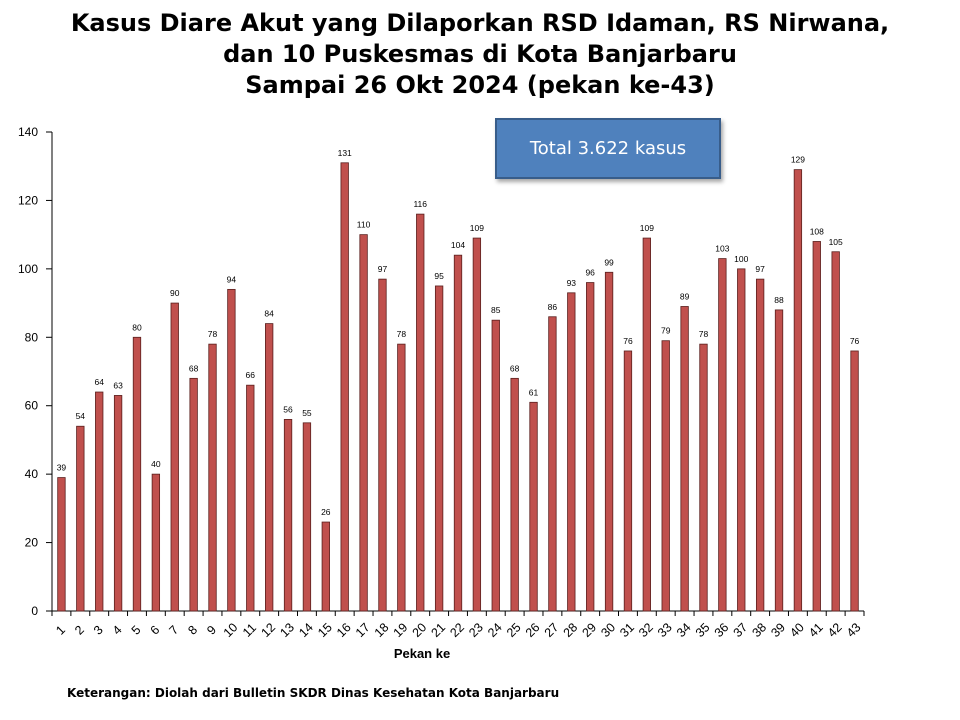 The width and height of the screenshot is (960, 720). What do you see at coordinates (684, 630) in the screenshot?
I see `x-tick-label: 34` at bounding box center [684, 630].